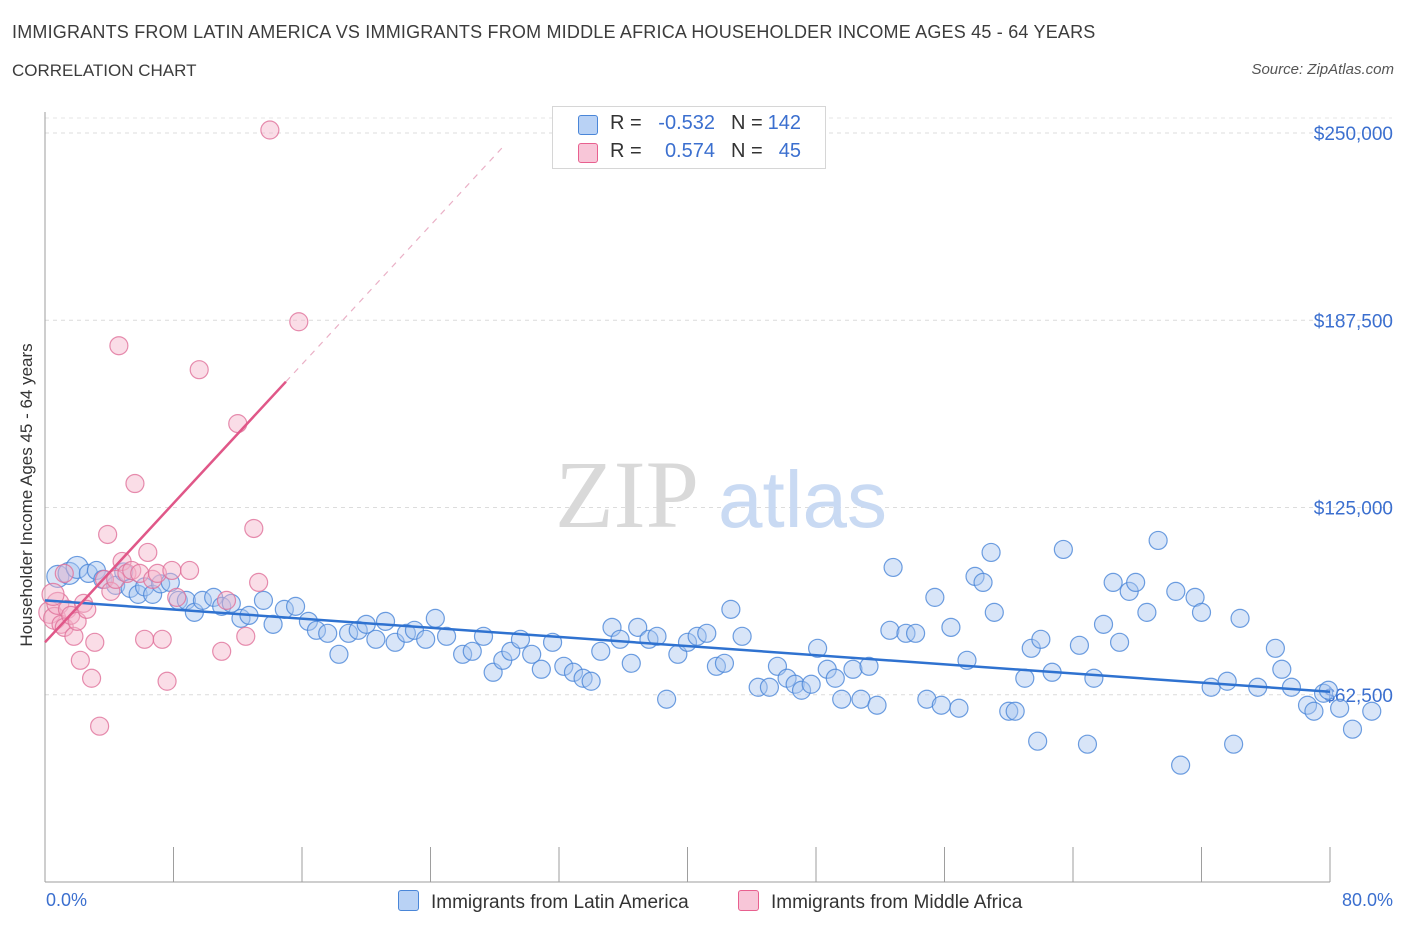 The height and width of the screenshot is (930, 1406). Describe the element at coordinates (104, 70) in the screenshot. I see `chart-subtitle: CORRELATION CHART` at that location.